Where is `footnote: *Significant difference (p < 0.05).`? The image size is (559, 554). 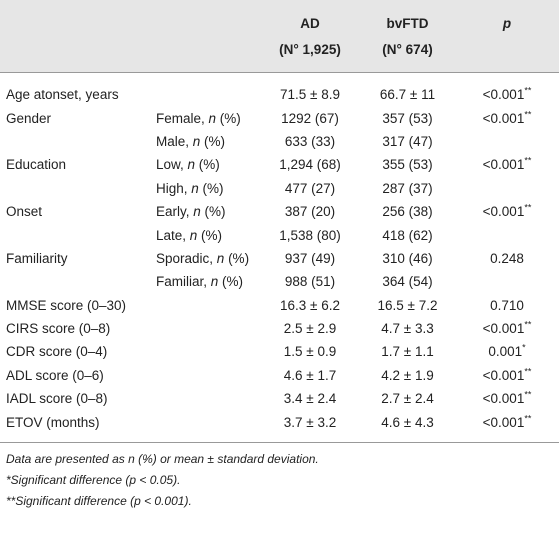 footnote: *Significant difference (p < 0.05). is located at coordinates (93, 479).